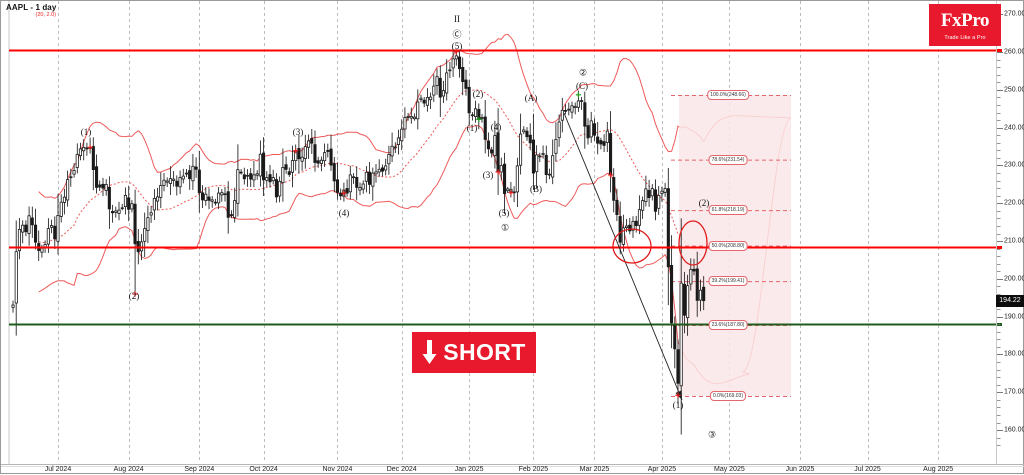 The height and width of the screenshot is (475, 1024). What do you see at coordinates (504, 213) in the screenshot?
I see `elliott-wave-label: (5)` at bounding box center [504, 213].